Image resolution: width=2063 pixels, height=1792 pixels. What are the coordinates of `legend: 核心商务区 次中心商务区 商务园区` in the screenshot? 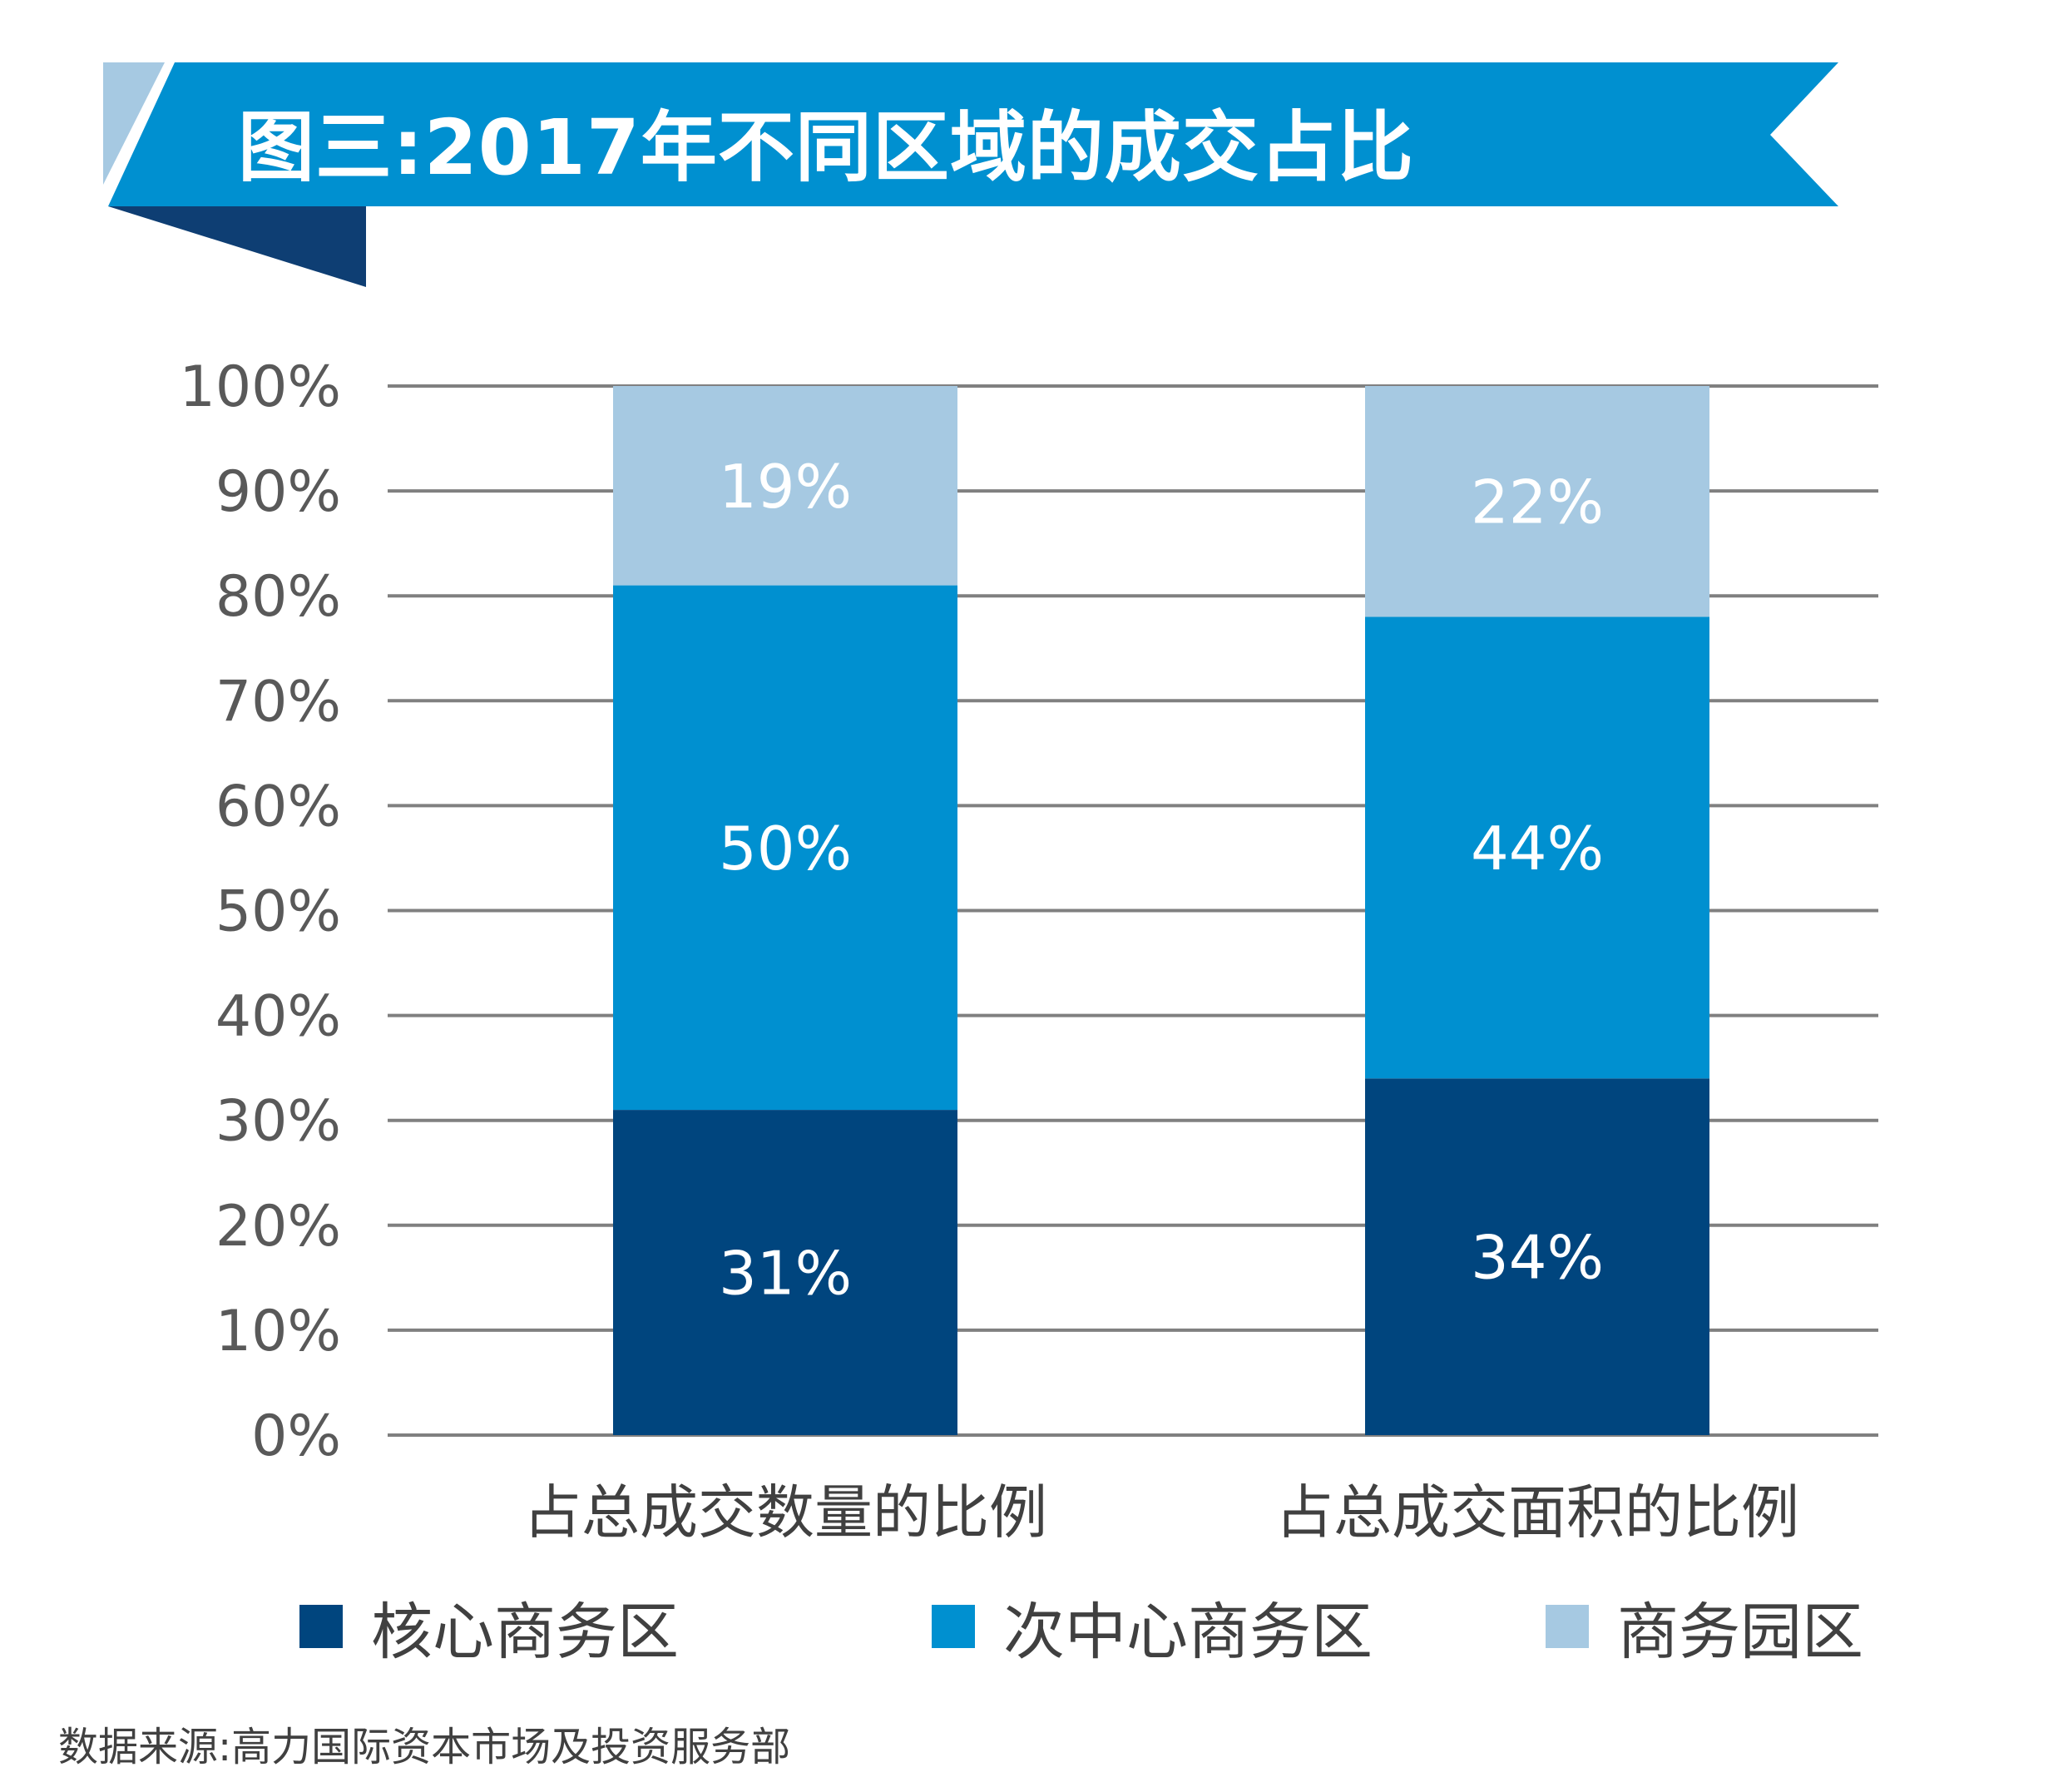 It's located at (1031, 1626).